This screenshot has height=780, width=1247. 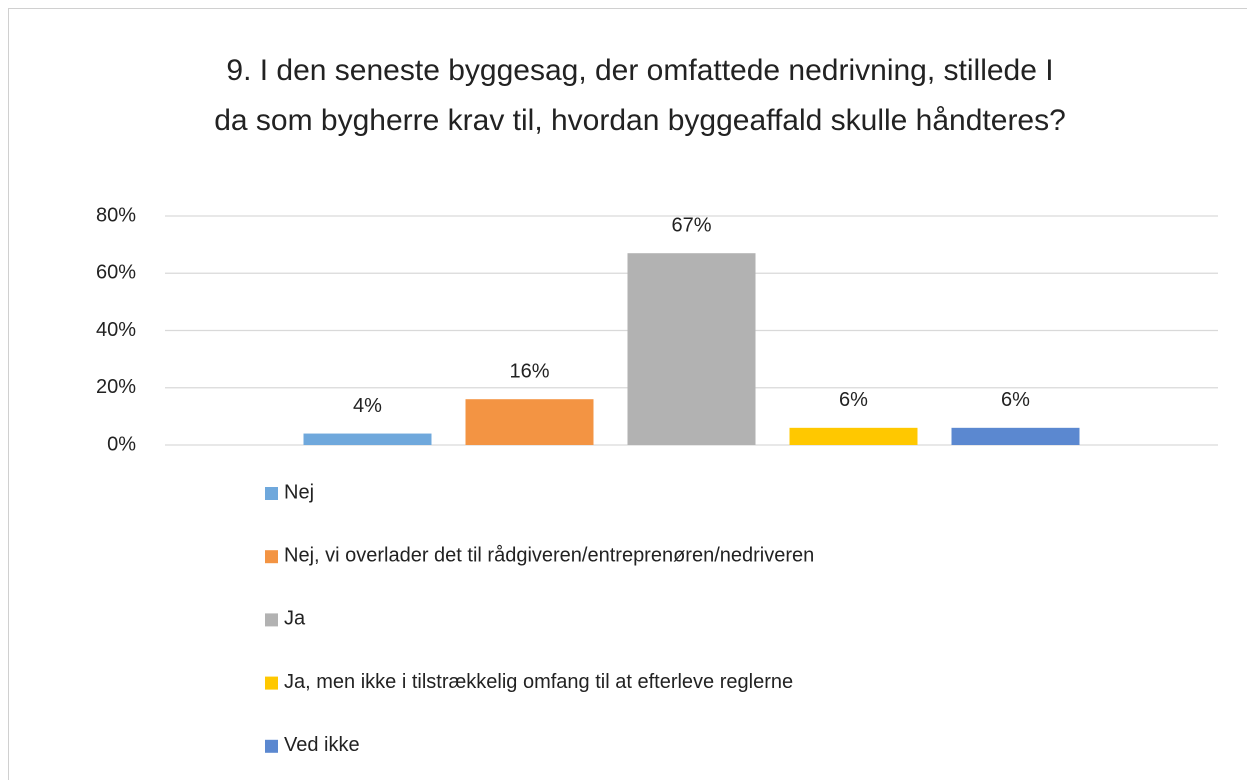 What do you see at coordinates (529, 371) in the screenshot?
I see `data-label: 16%` at bounding box center [529, 371].